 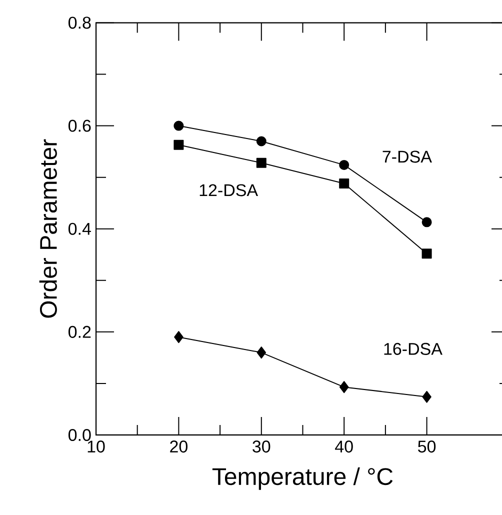 I want to click on series-label: 7-DSA, so click(x=407, y=156).